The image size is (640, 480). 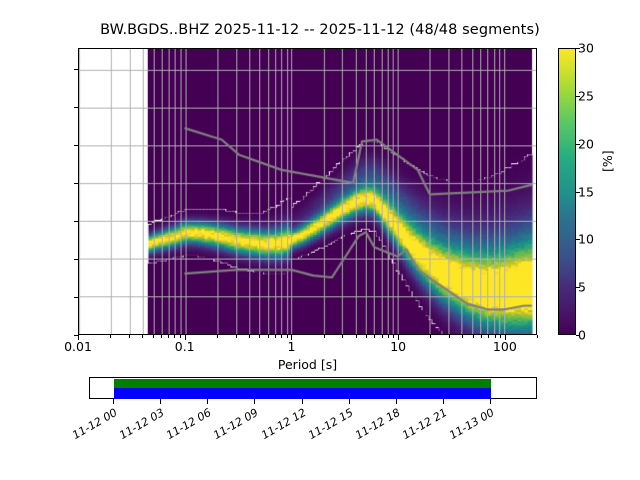 What do you see at coordinates (236, 424) in the screenshot?
I see `timeline-tick-label: 11-12 09` at bounding box center [236, 424].